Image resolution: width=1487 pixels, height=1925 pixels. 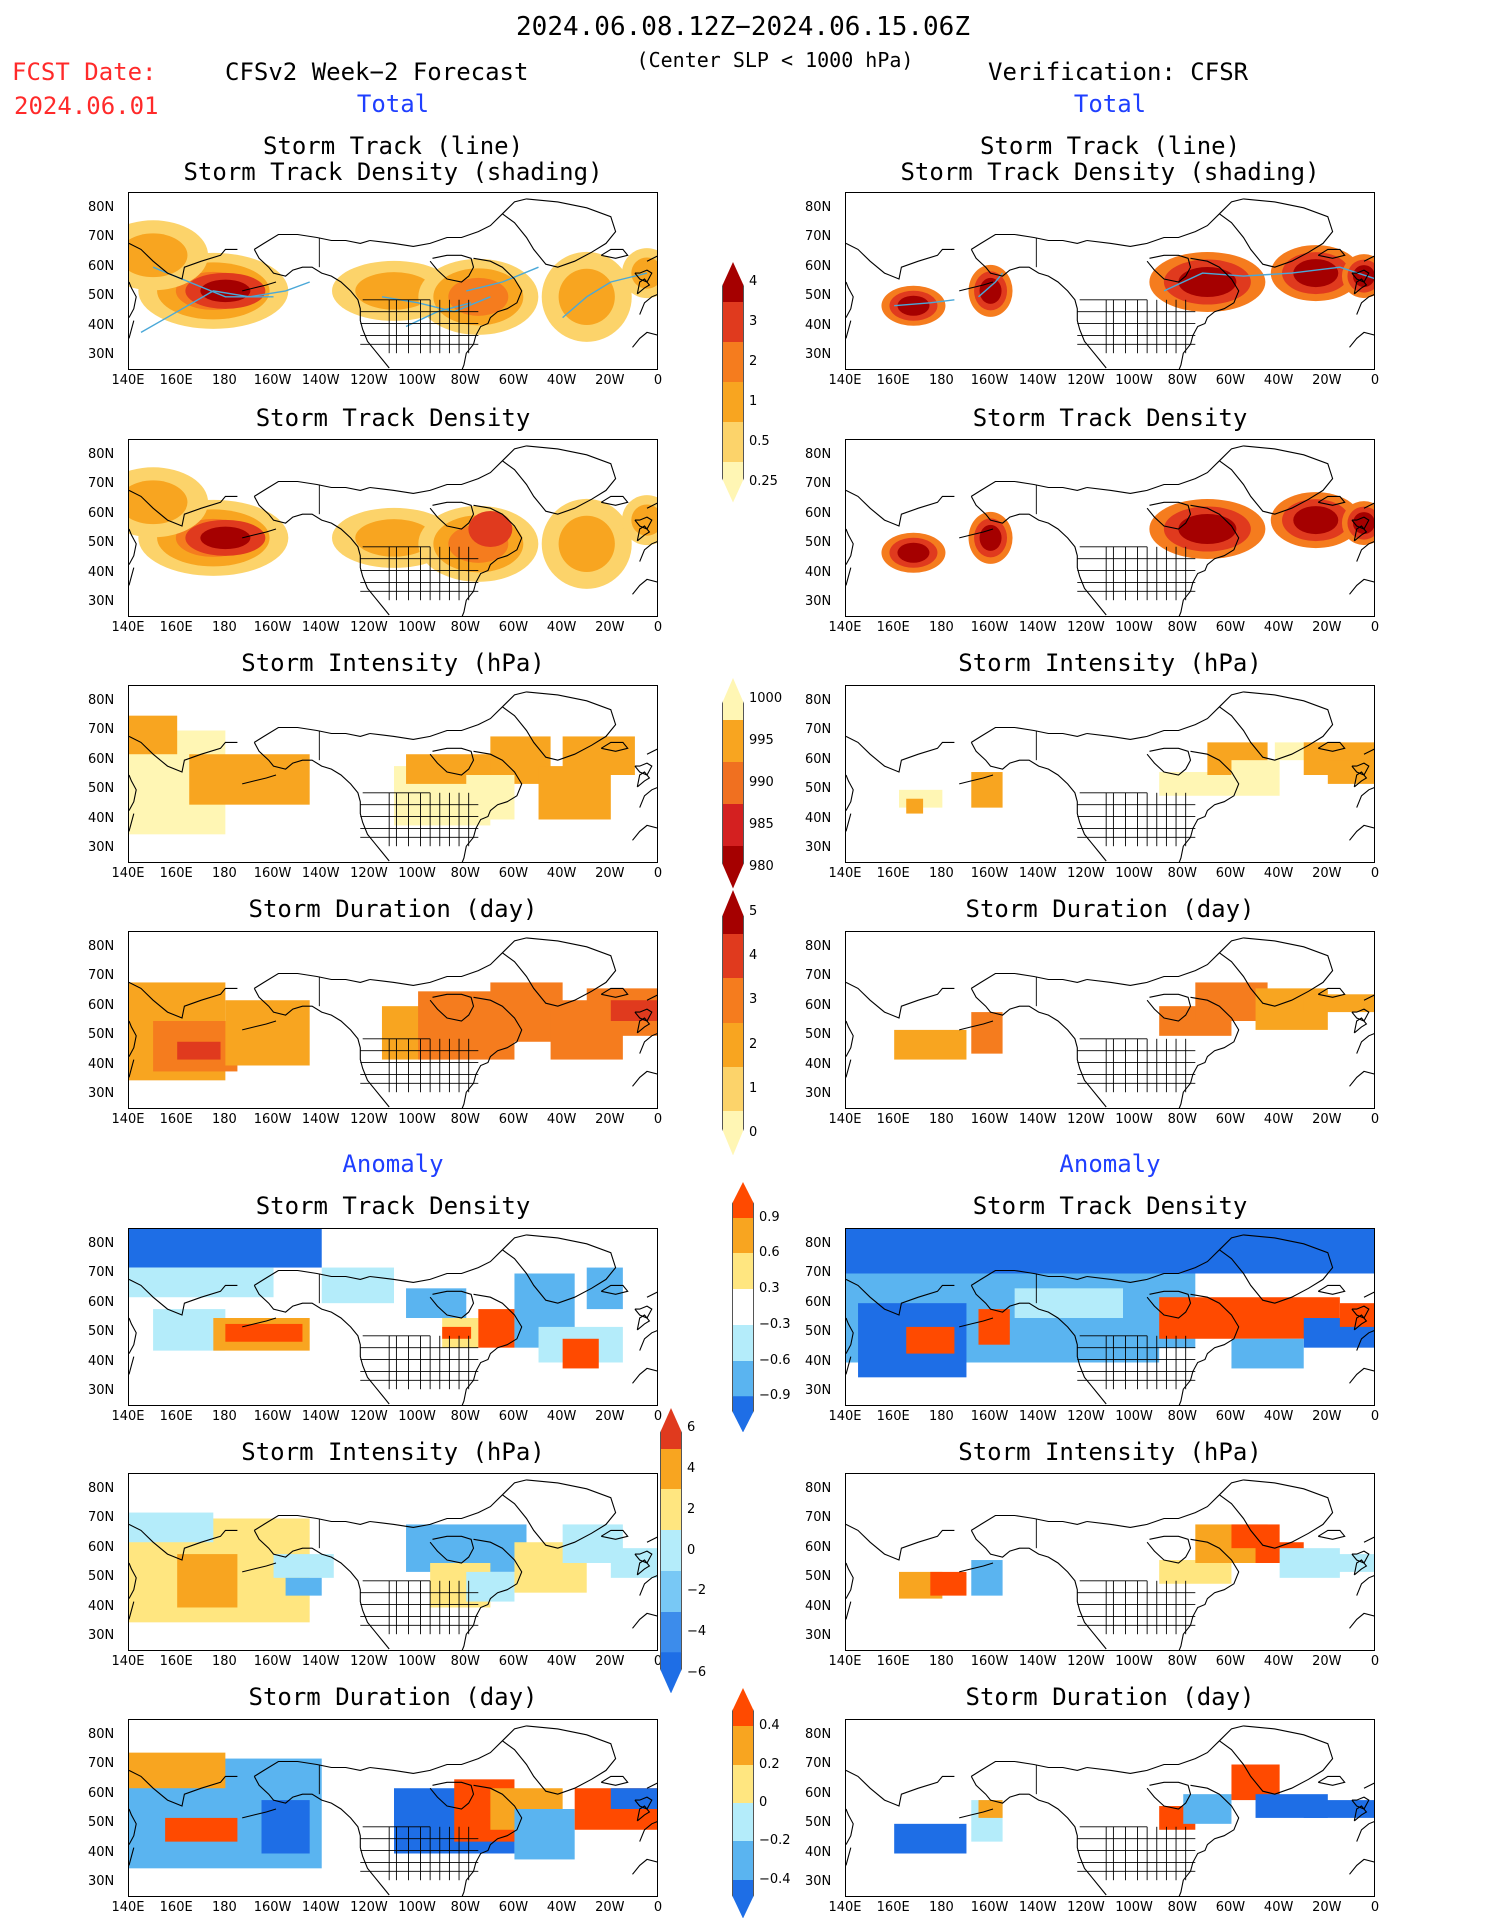 I want to click on colorbar-label: 0.4, so click(x=769, y=1726).